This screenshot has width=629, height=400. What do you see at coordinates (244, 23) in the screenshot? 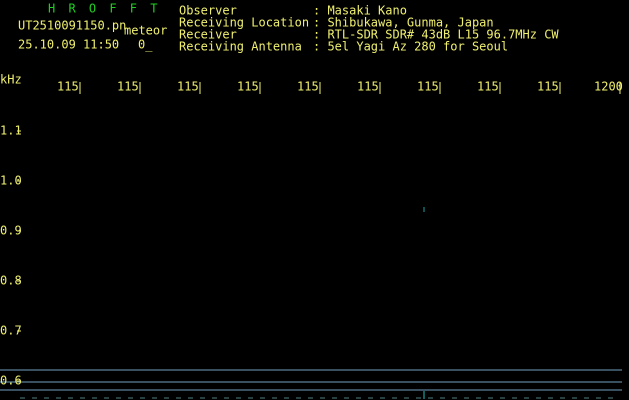
I see `info-label: Receiving Location` at bounding box center [244, 23].